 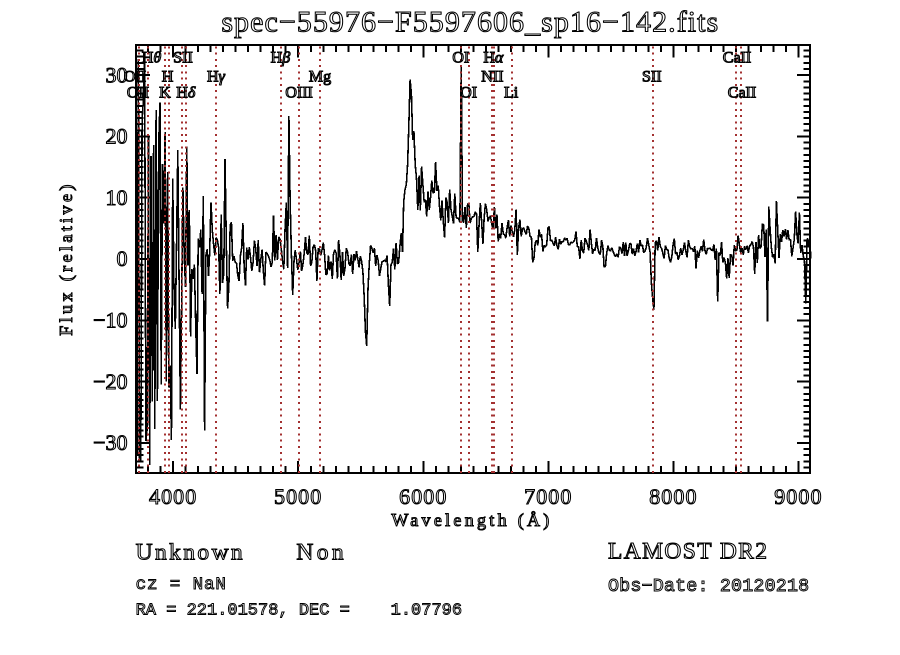 I want to click on svg-text: Hβ, so click(x=281, y=58).